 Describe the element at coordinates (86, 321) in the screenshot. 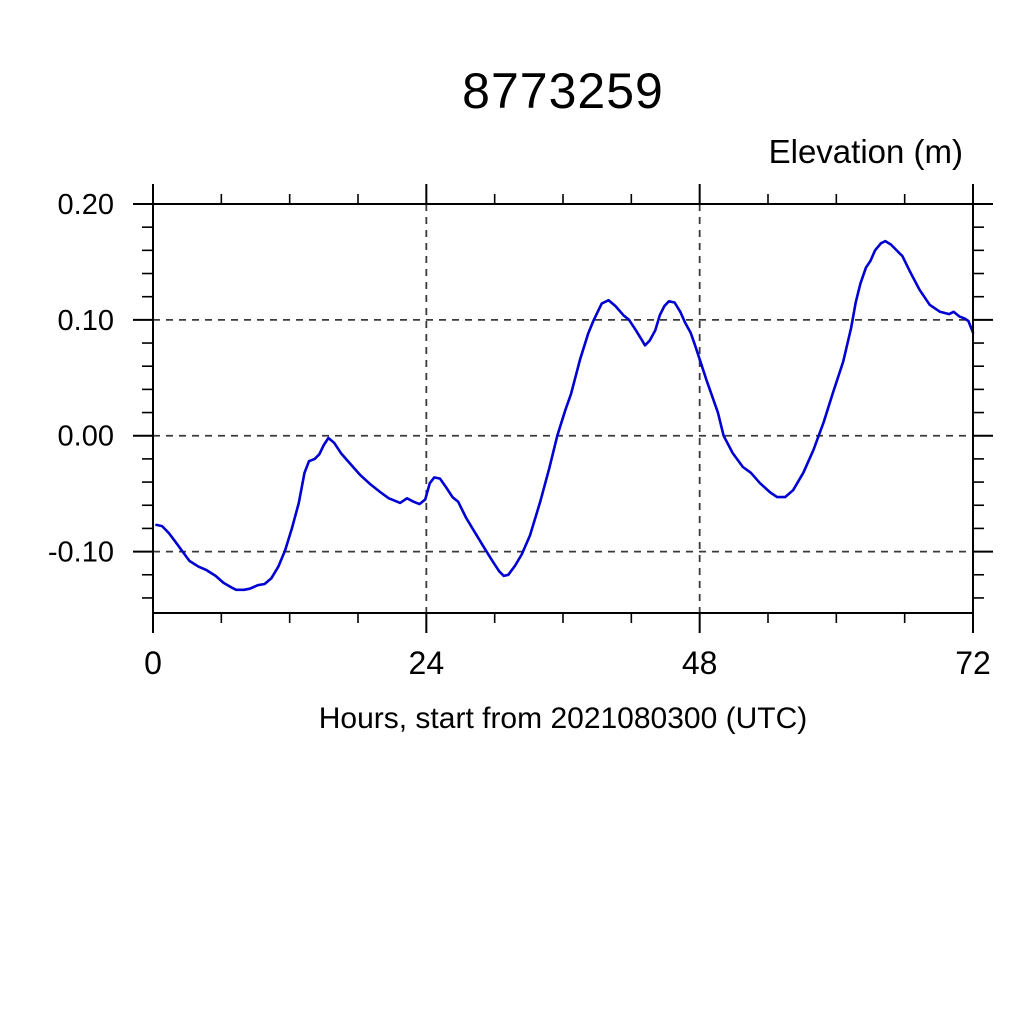

I see `y-tick-label-0.10: 0.10` at that location.